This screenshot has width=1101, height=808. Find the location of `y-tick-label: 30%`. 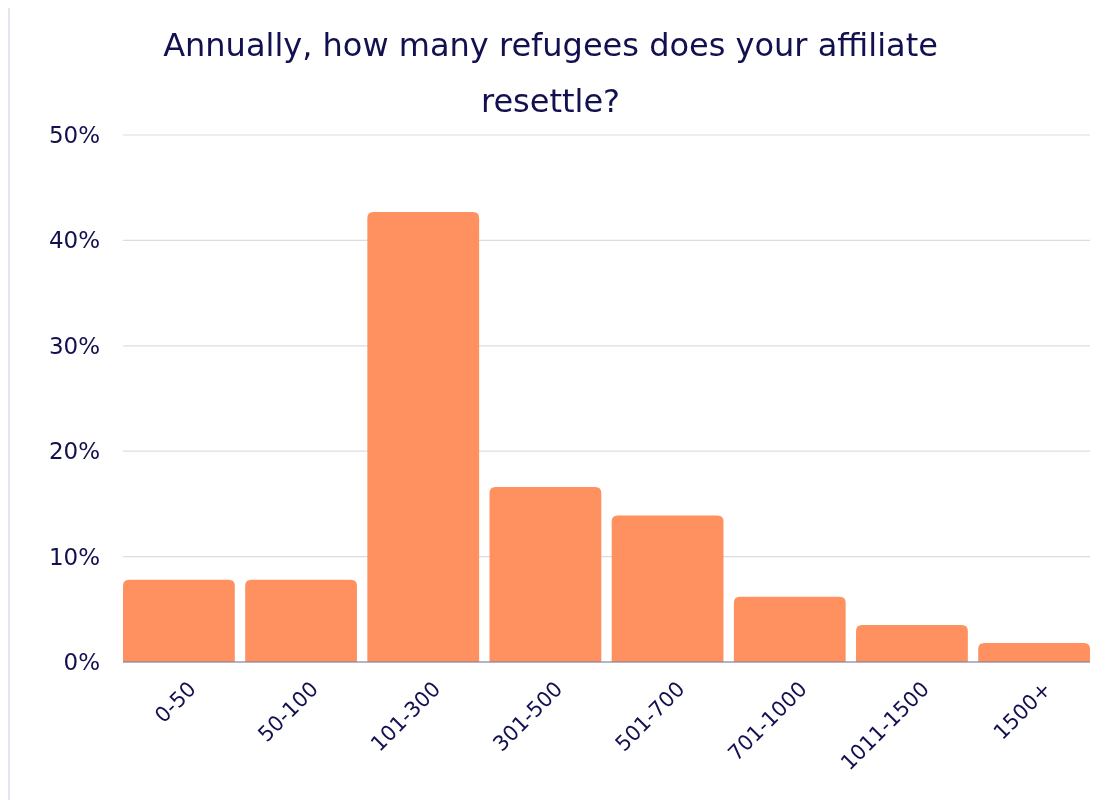

y-tick-label: 30% is located at coordinates (74, 345).